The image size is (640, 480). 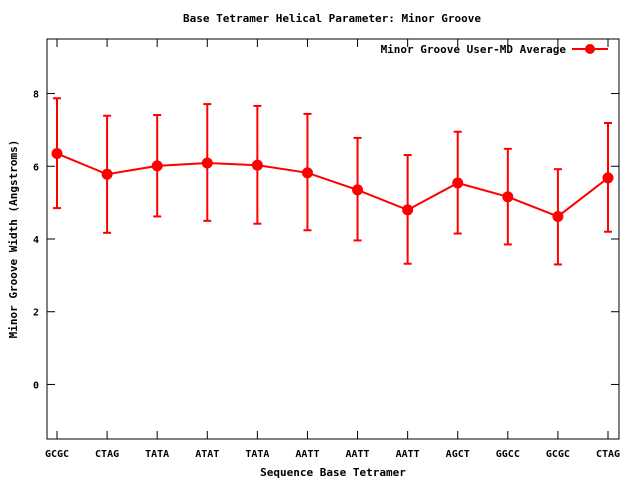 What do you see at coordinates (36, 95) in the screenshot?
I see `y-tick-label: 8` at bounding box center [36, 95].